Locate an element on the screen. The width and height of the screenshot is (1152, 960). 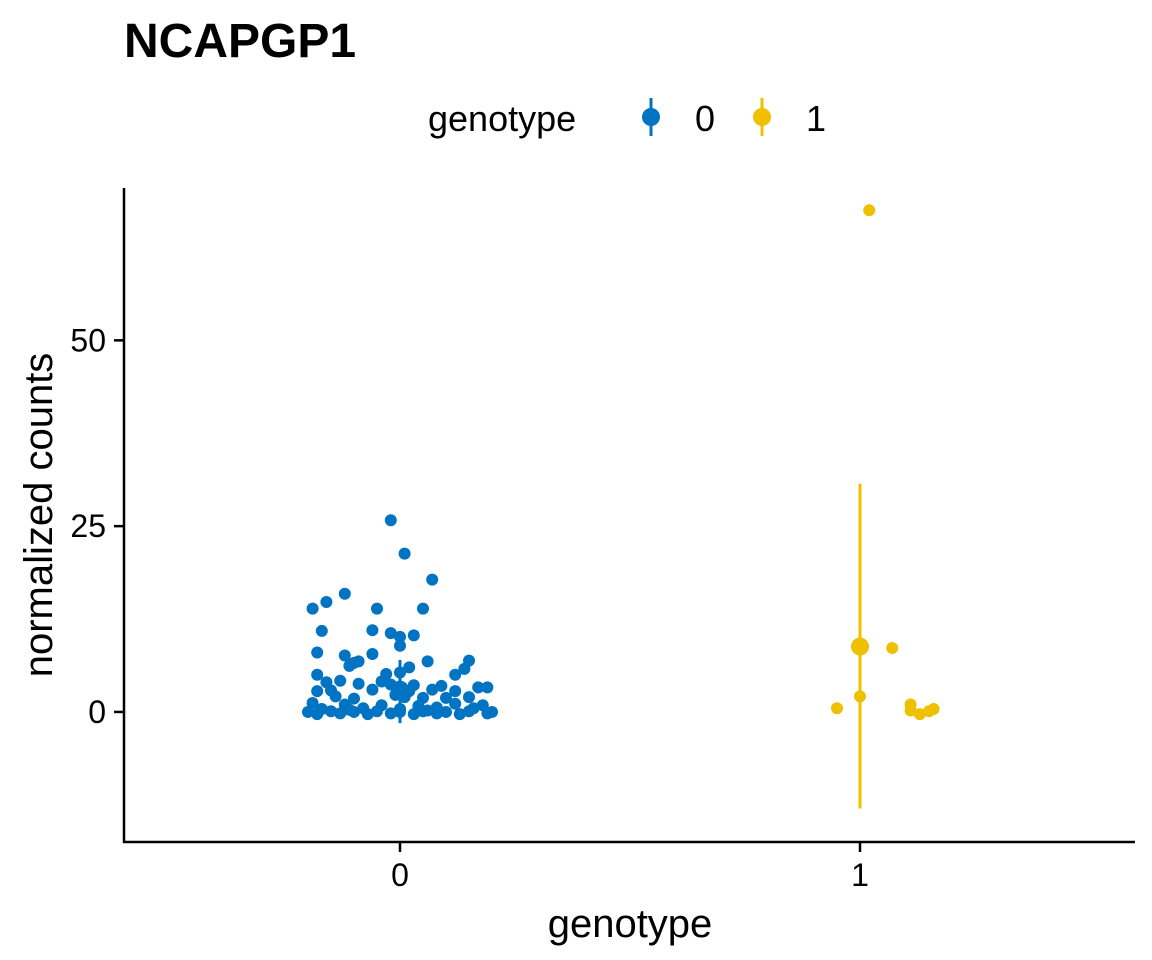
y-axis-title: normalized counts is located at coordinates (39, 515).